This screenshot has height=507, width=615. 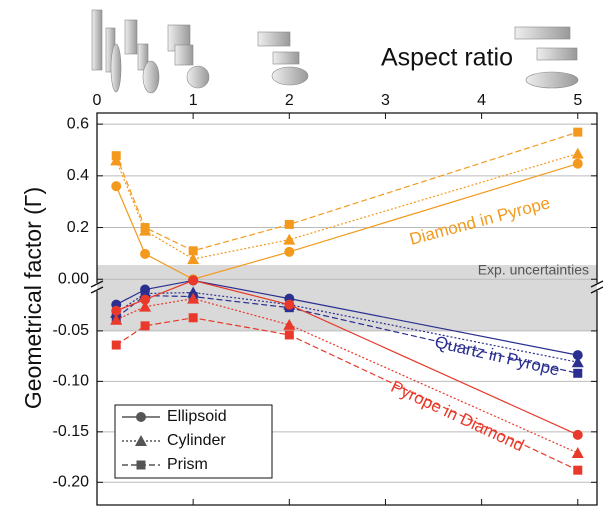 What do you see at coordinates (481, 100) in the screenshot?
I see `x-tick-label: 4` at bounding box center [481, 100].